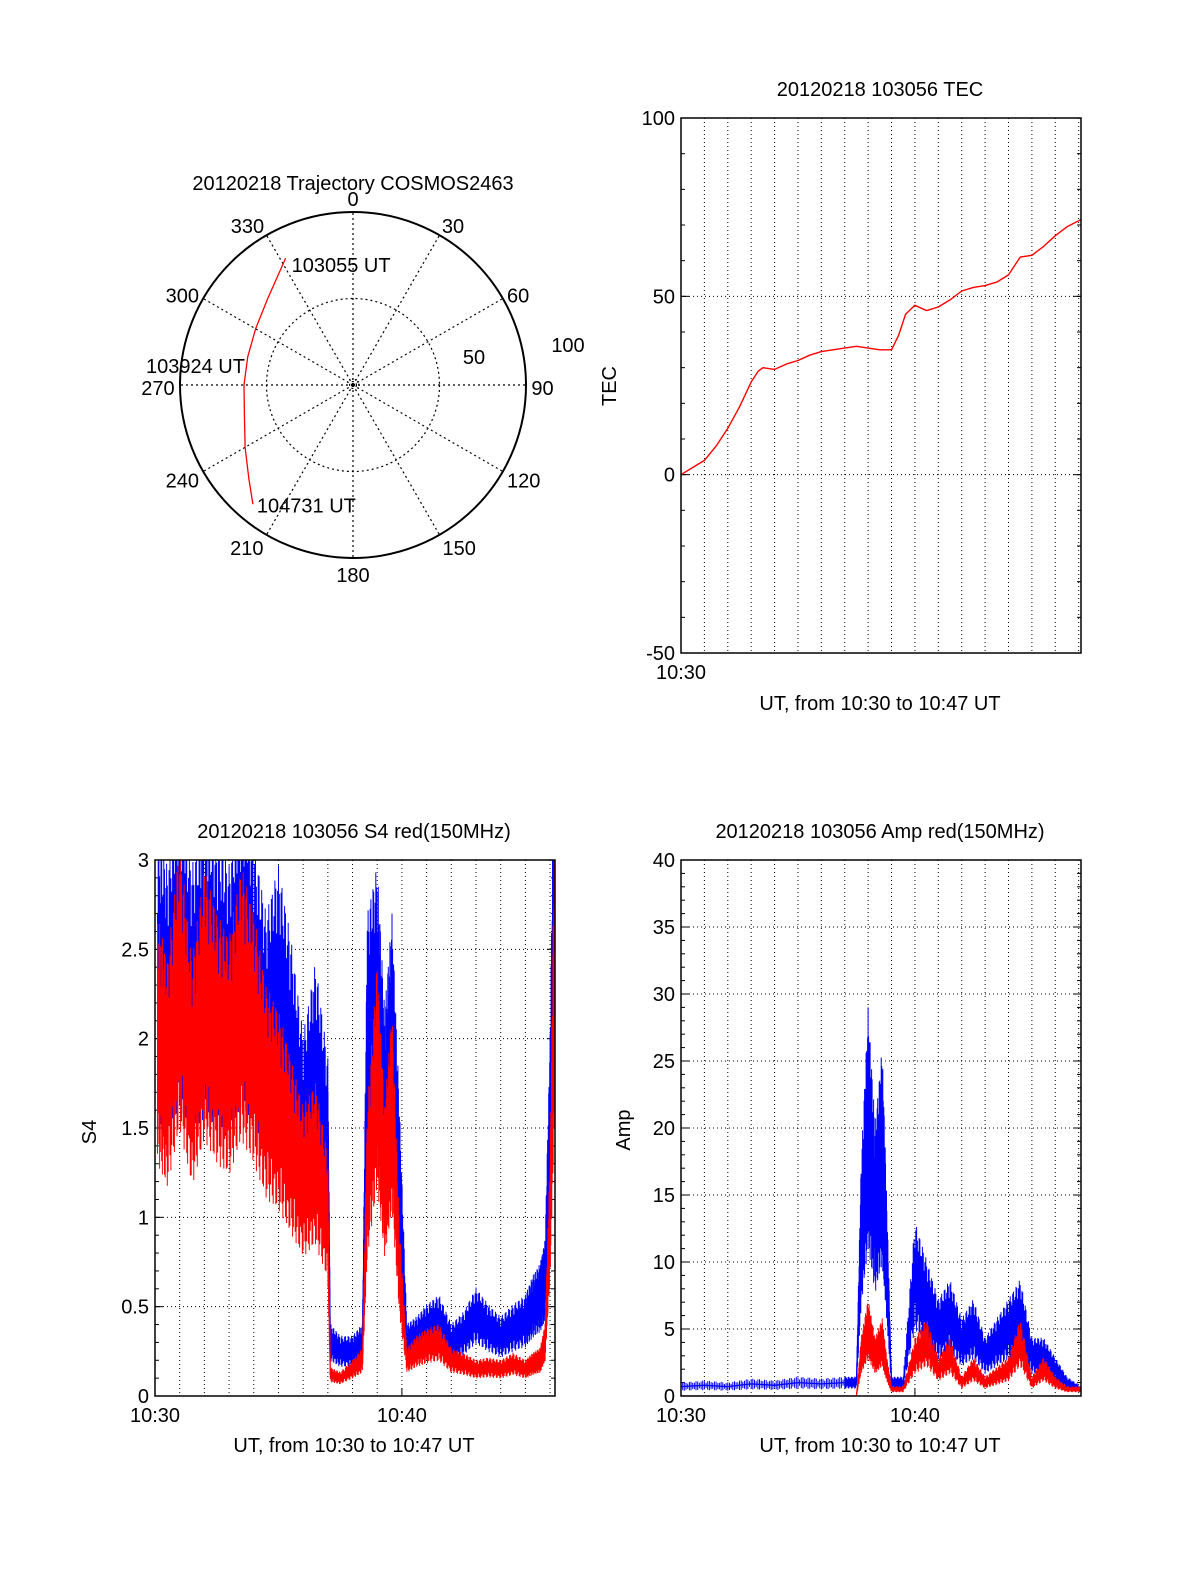 The width and height of the screenshot is (1200, 1575). I want to click on y-tick-label: 5, so click(669, 1330).